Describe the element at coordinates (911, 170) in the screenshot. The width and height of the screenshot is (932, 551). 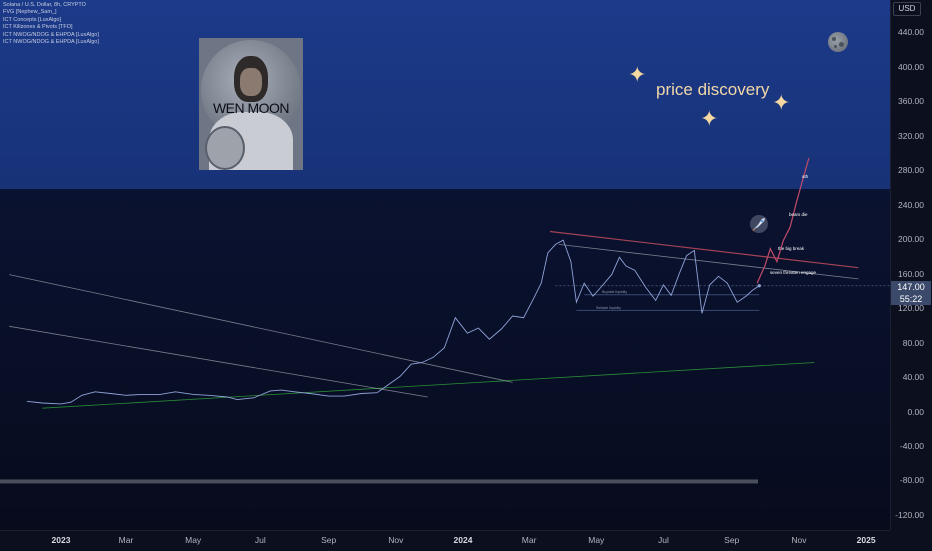
I see `y-tick-label: 280.00` at that location.